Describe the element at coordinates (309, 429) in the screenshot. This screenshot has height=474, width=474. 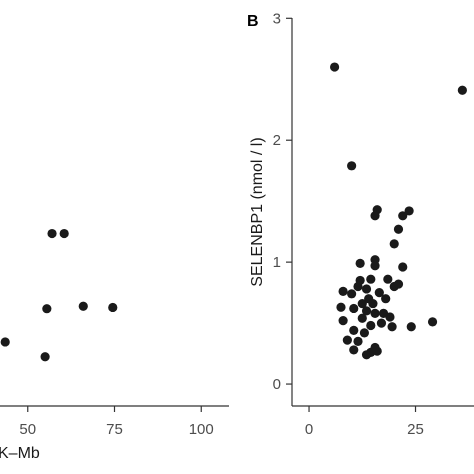
I see `panel-b-x-tick-label: 0` at that location.